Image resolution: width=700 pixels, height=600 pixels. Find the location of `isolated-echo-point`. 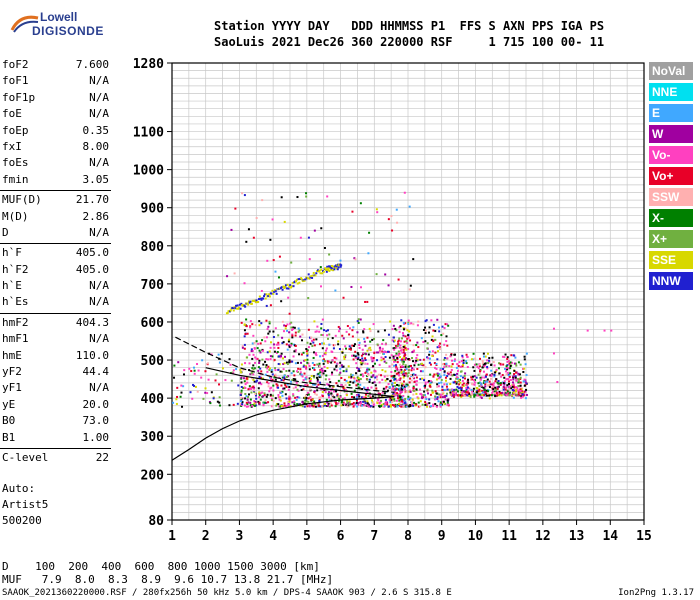

isolated-echo-point is located at coordinates (587, 330).